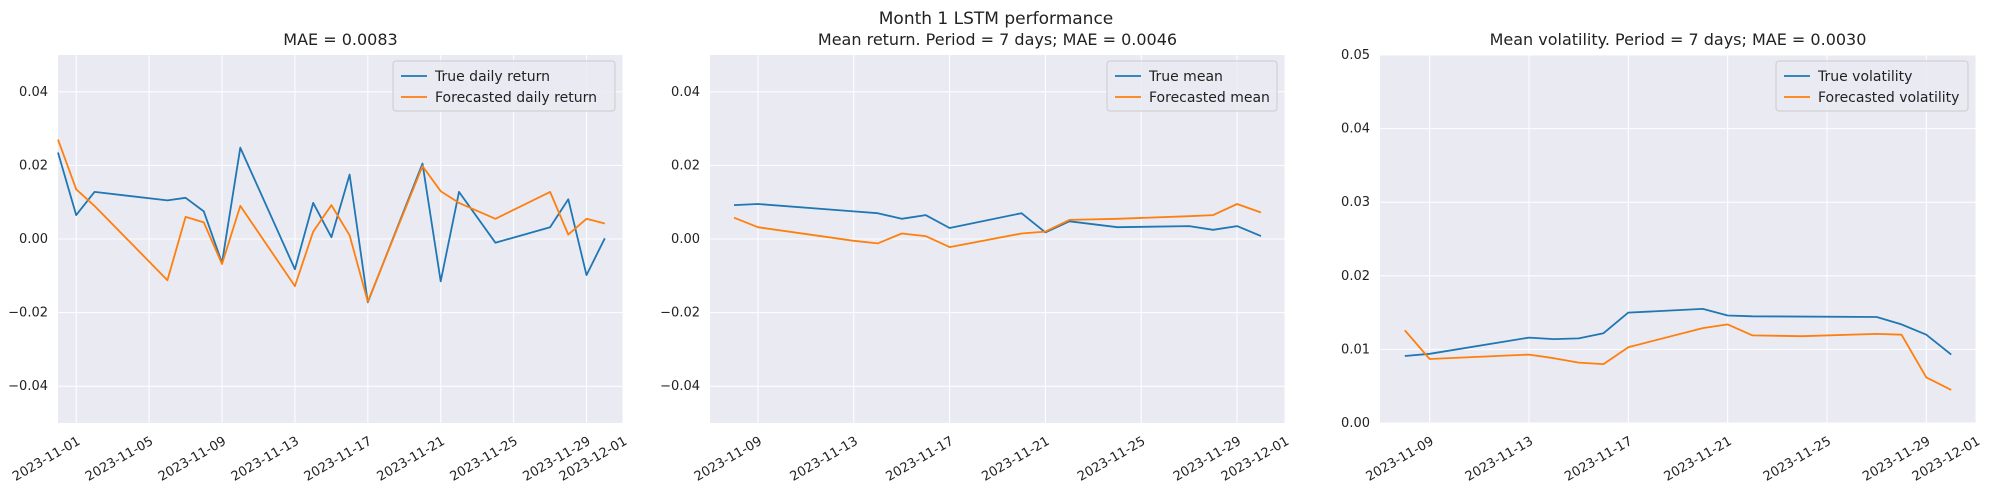 The width and height of the screenshot is (1991, 496). I want to click on legend: True volatility Forecasted volatility, so click(1872, 86).